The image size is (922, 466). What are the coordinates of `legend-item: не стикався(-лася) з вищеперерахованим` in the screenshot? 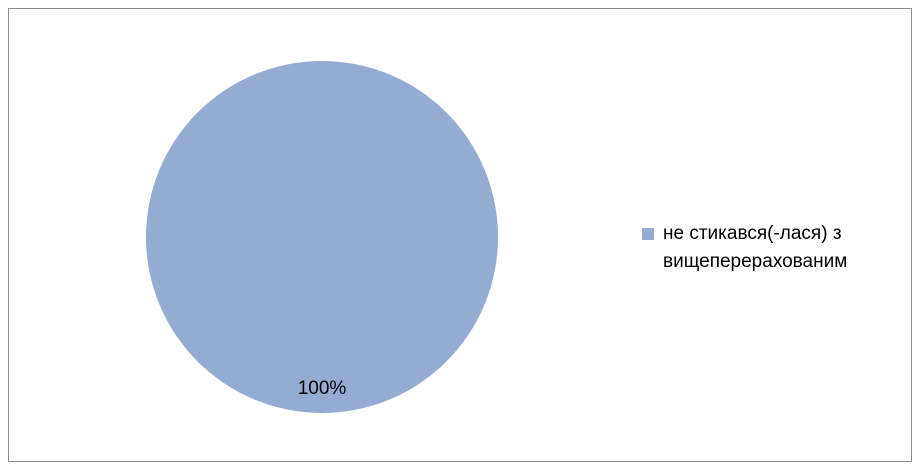 It's located at (772, 248).